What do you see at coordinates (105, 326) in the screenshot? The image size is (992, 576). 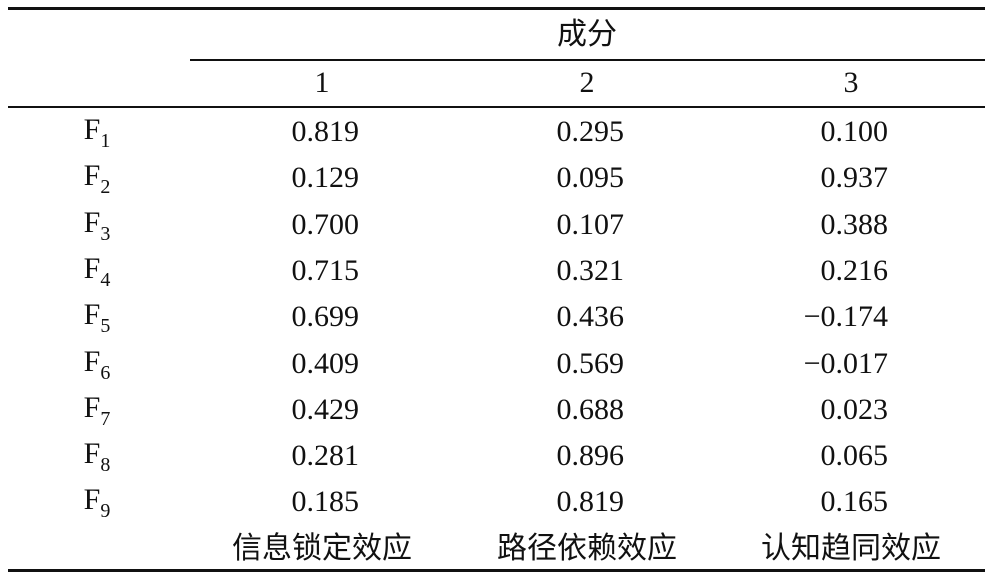 I see `row-label-subscript: 5` at bounding box center [105, 326].